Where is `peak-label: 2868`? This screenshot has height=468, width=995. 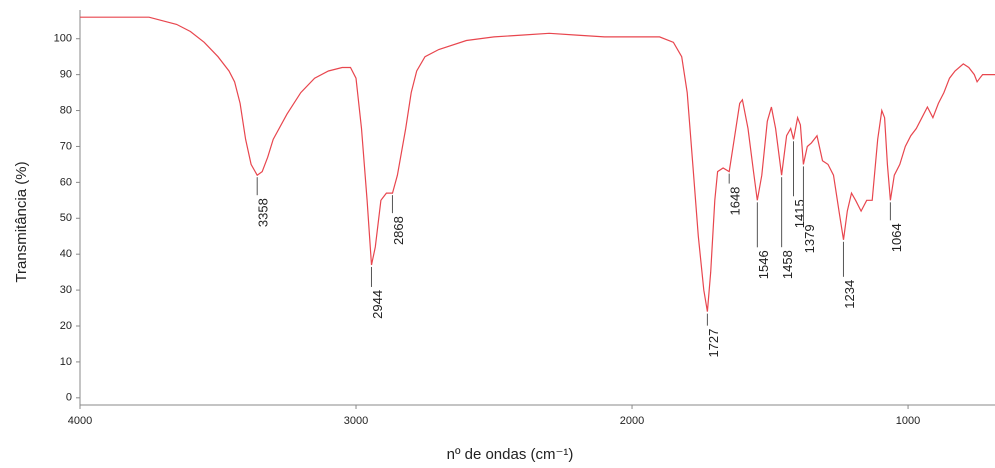 peak-label: 2868 is located at coordinates (398, 230).